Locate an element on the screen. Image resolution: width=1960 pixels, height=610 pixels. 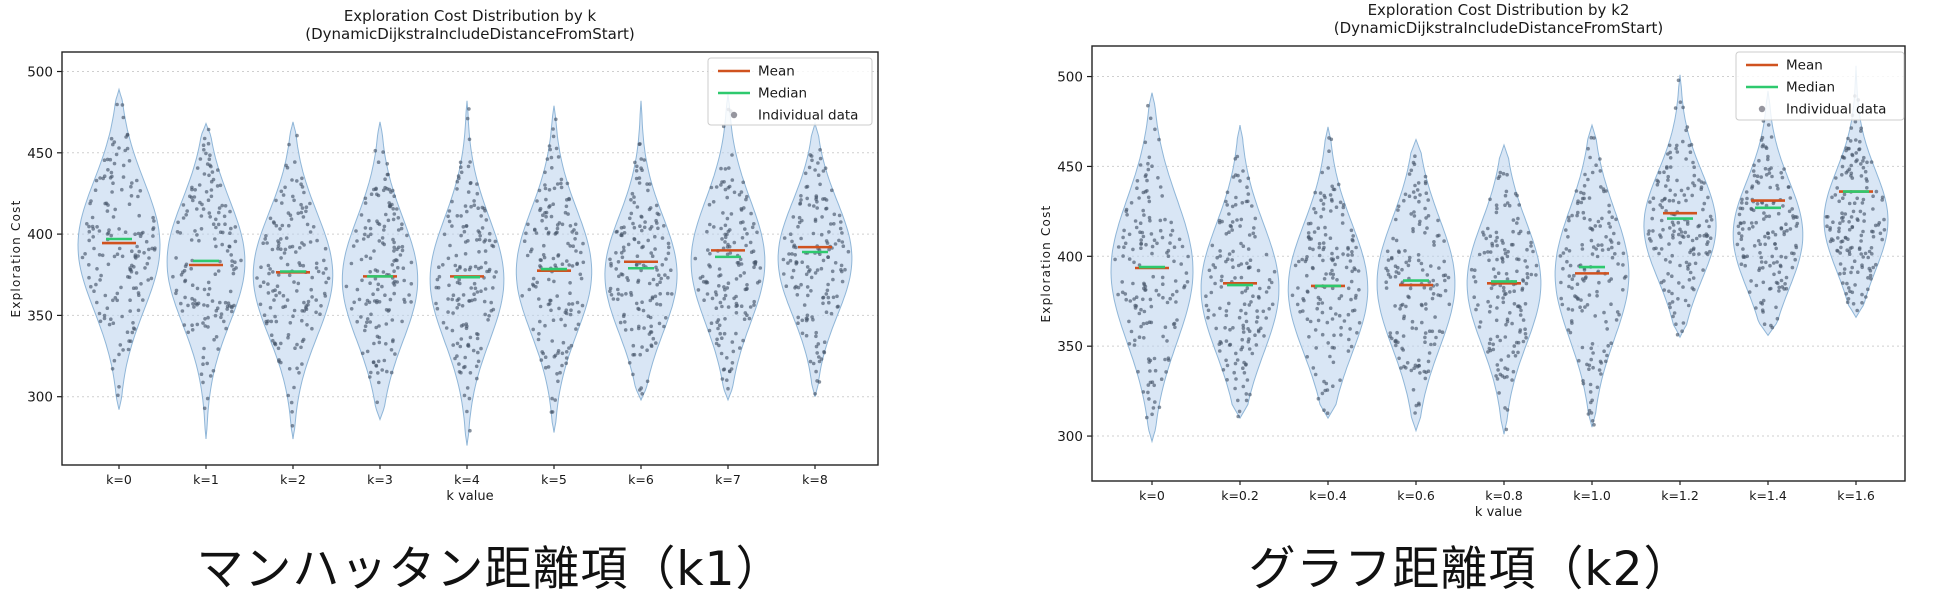
violin-k=0.4: k=0.4 is located at coordinates (1328, 314).